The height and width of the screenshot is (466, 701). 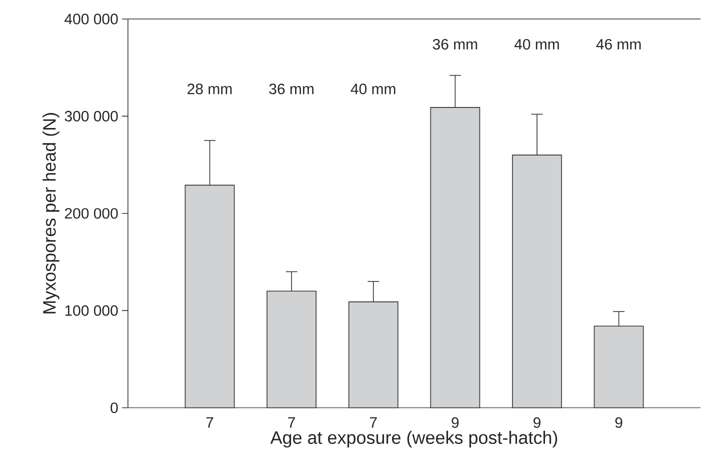 What do you see at coordinates (618, 44) in the screenshot?
I see `annotation: 46 mm` at bounding box center [618, 44].